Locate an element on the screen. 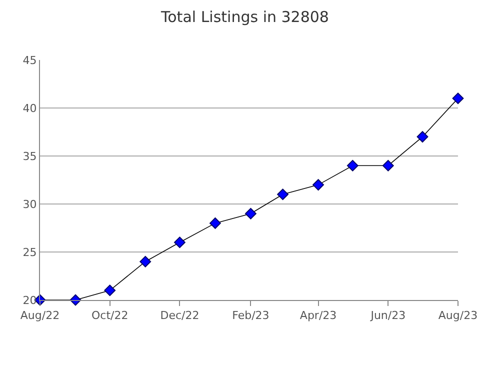 The height and width of the screenshot is (380, 490). y-tick-label: 35 is located at coordinates (29, 156).